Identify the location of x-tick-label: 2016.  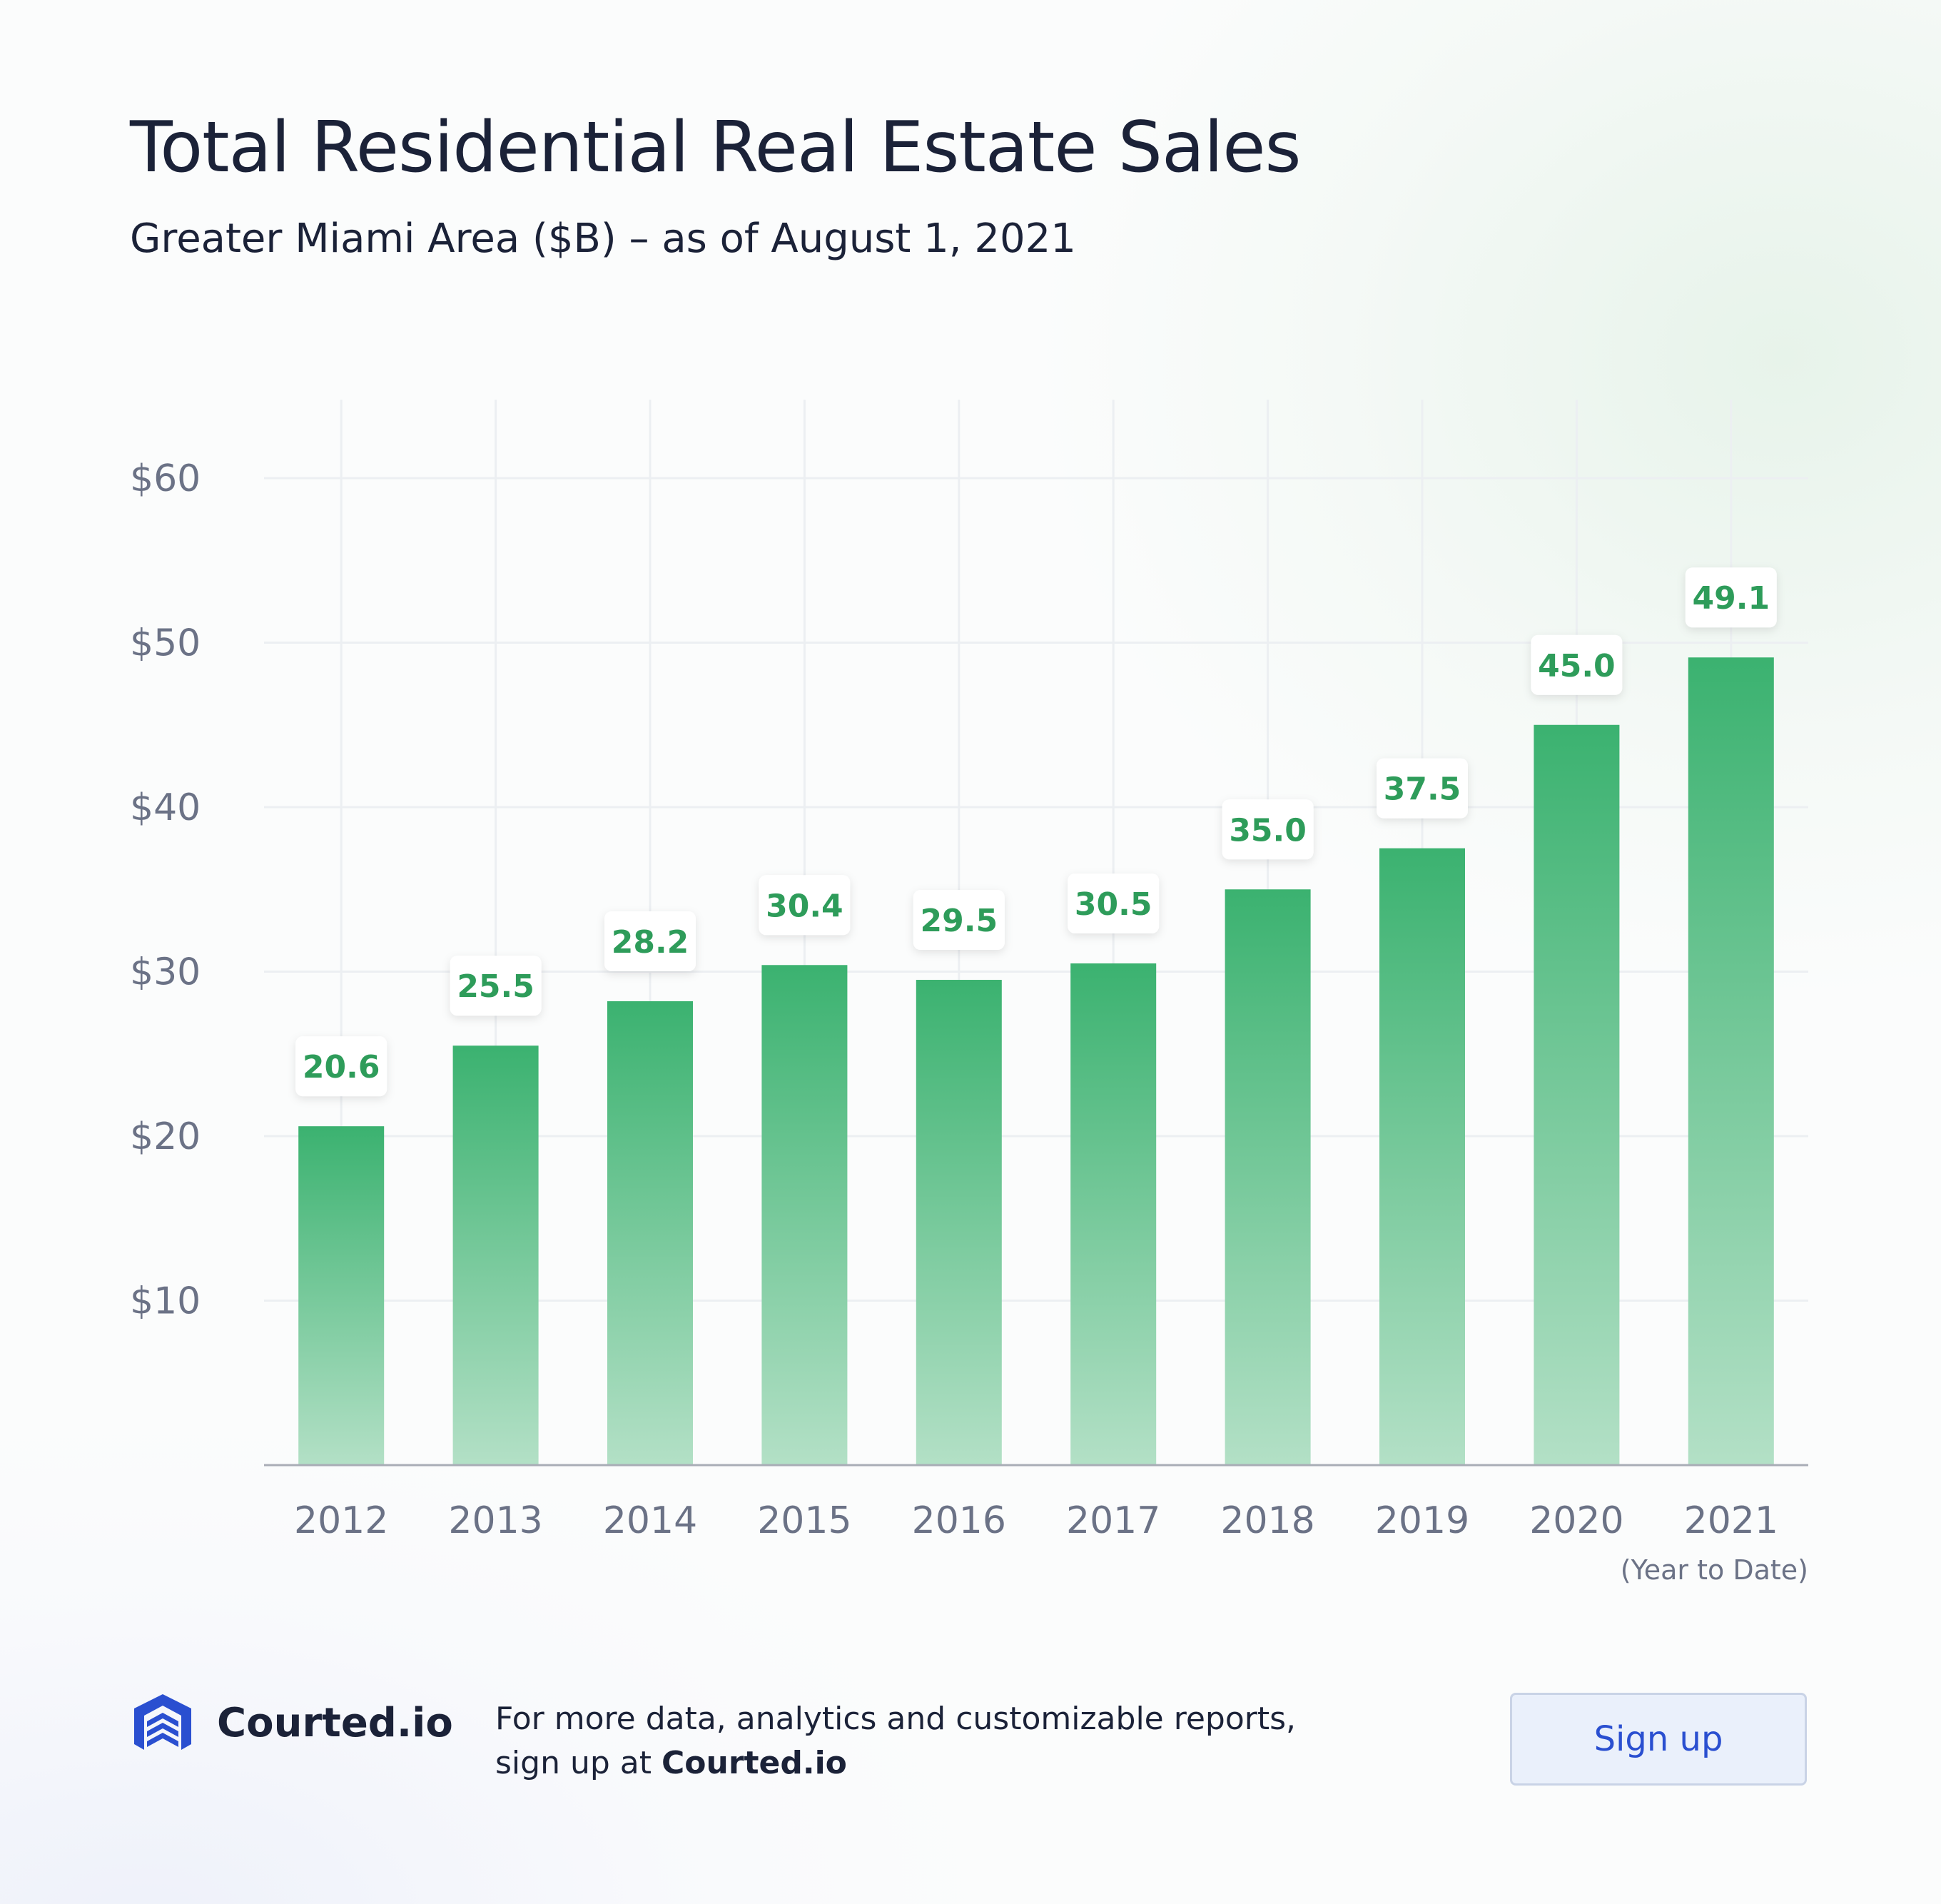
(959, 1520).